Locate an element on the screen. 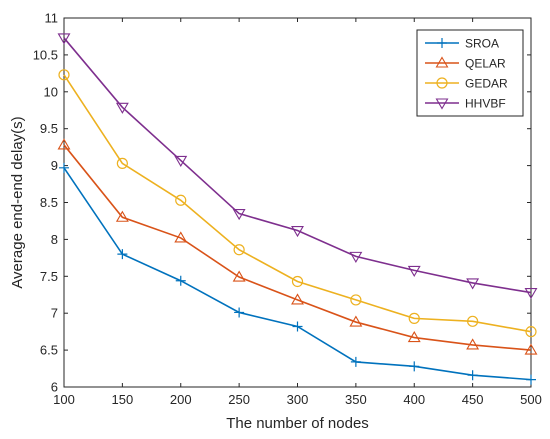  y-axis-label: Average end-end delay(s) is located at coordinates (17, 202).